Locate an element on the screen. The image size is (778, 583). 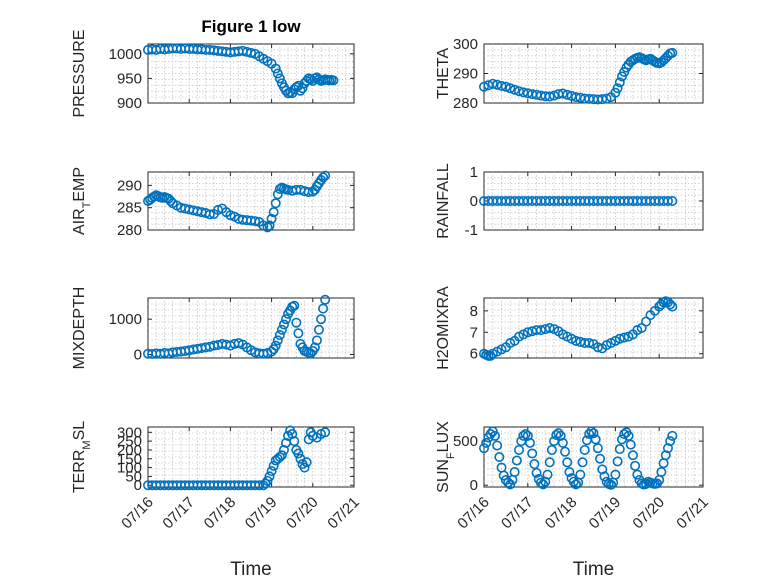
y-tick-label: 280 is located at coordinates (129, 230).